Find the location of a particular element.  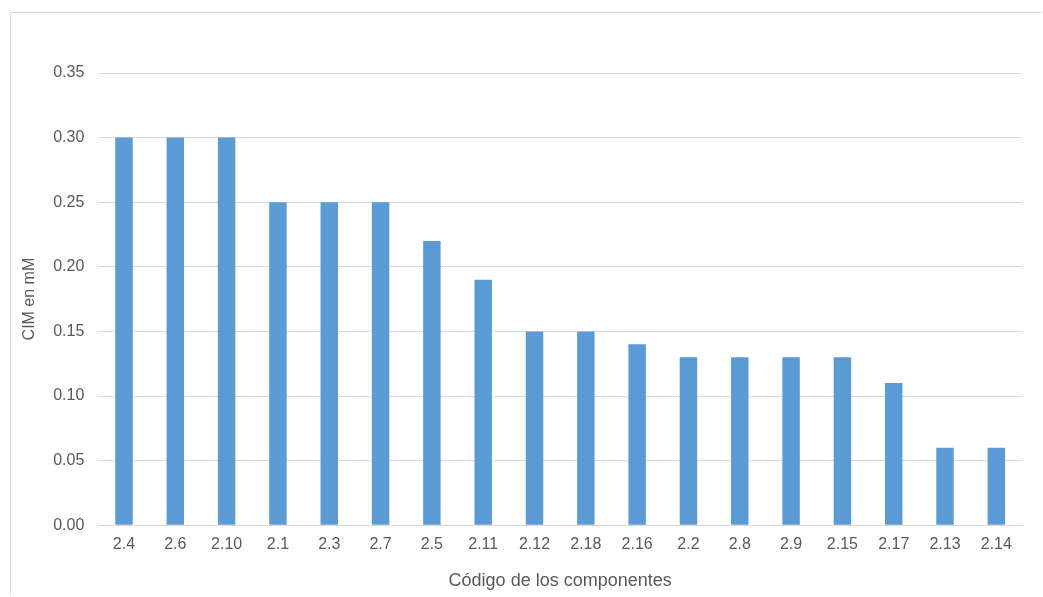

x-tick-label: 2.8 is located at coordinates (739, 544).